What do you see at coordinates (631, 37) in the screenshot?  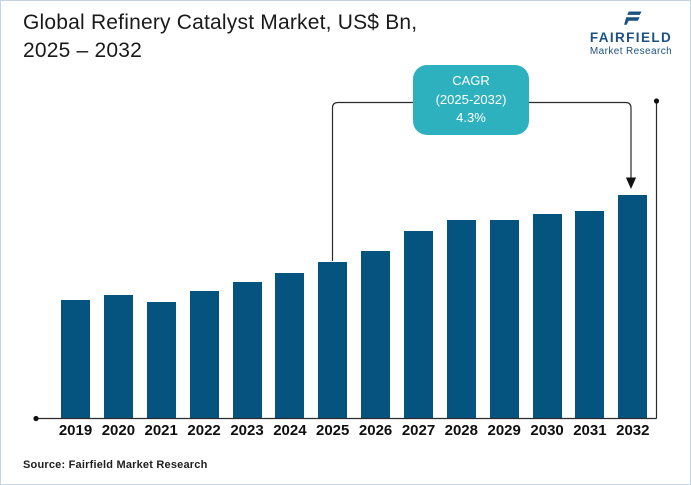 I see `logo-brand-text: FAIRFIELD` at bounding box center [631, 37].